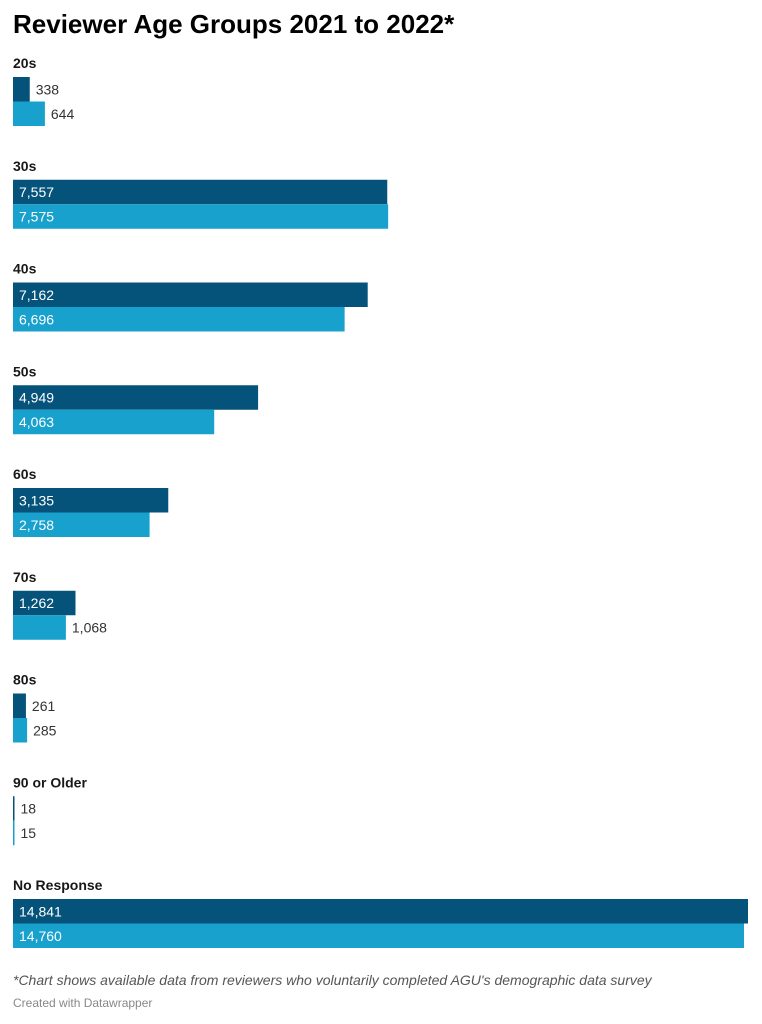  Describe the element at coordinates (234, 24) in the screenshot. I see `chart-title: Reviewer Age Groups 2021 to 2022*` at that location.